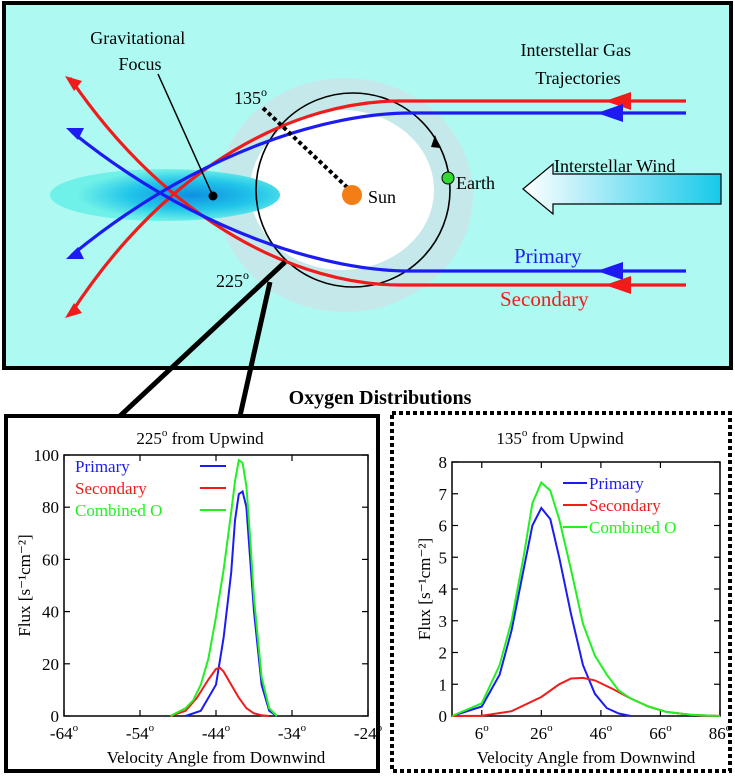  What do you see at coordinates (538, 733) in the screenshot?
I see `x-tick-value: 26` at bounding box center [538, 733].